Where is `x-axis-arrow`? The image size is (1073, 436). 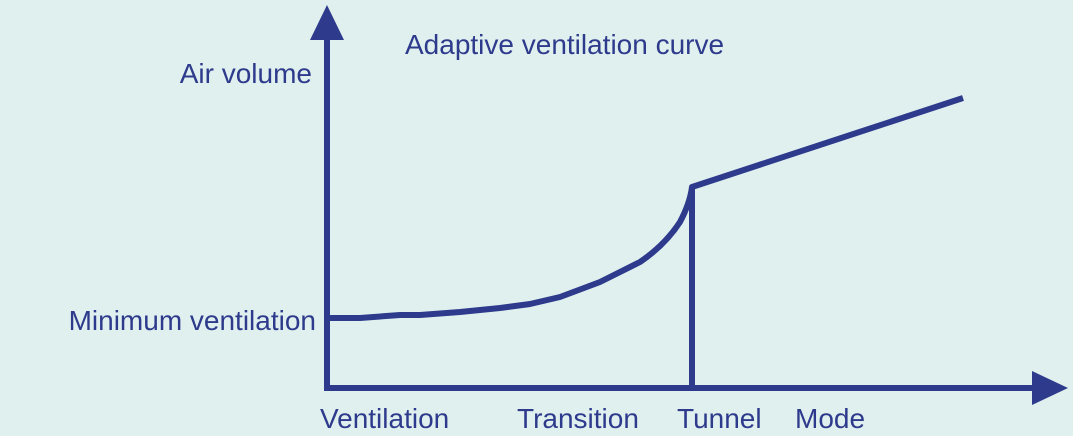 x-axis-arrow is located at coordinates (1050, 388).